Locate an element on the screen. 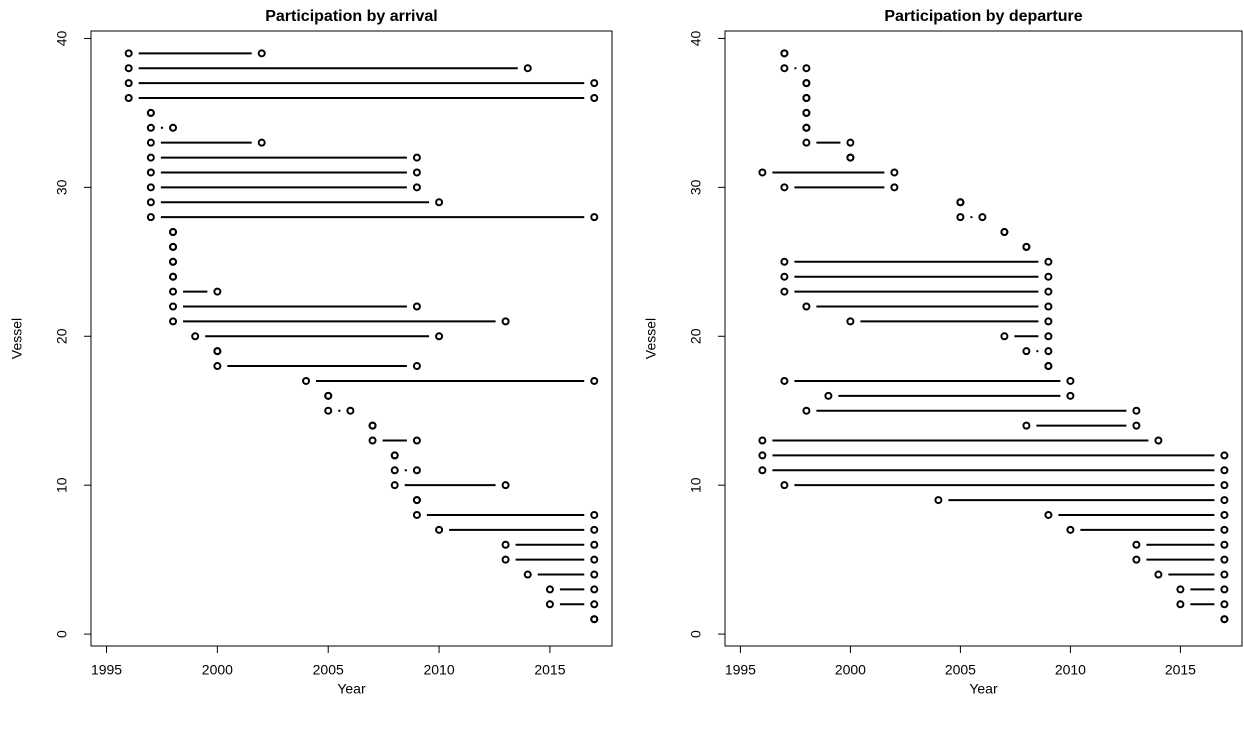 The width and height of the screenshot is (1244, 729). y-tick-label: 40 is located at coordinates (696, 38).